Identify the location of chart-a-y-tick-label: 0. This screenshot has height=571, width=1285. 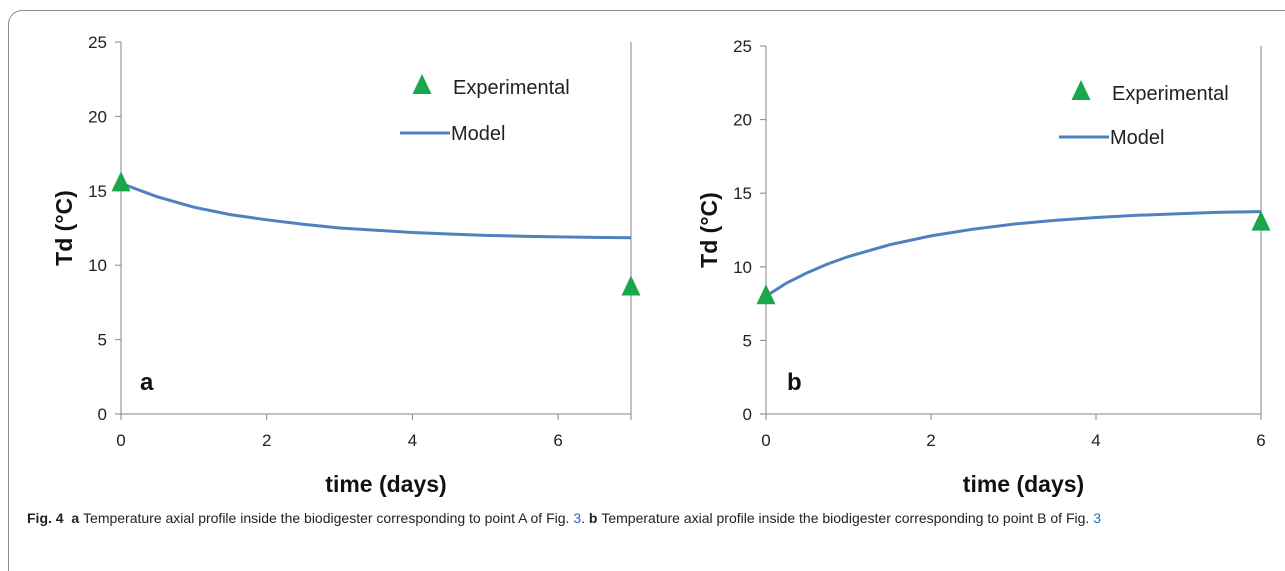
(102, 414).